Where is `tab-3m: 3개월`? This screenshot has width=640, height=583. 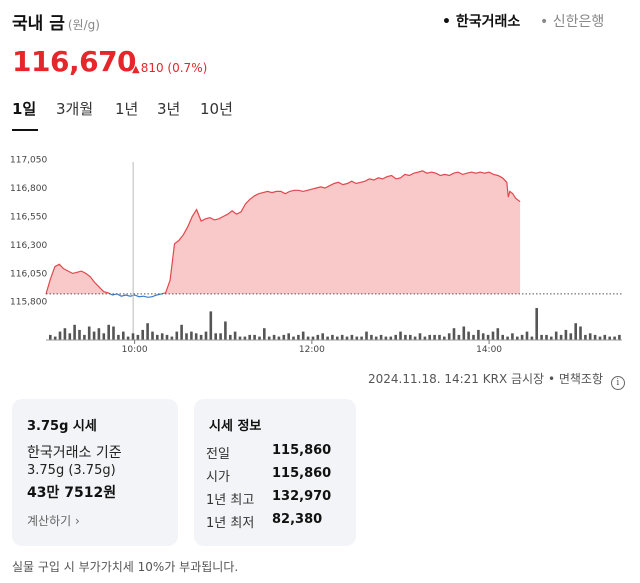 tab-3m: 3개월 is located at coordinates (75, 109).